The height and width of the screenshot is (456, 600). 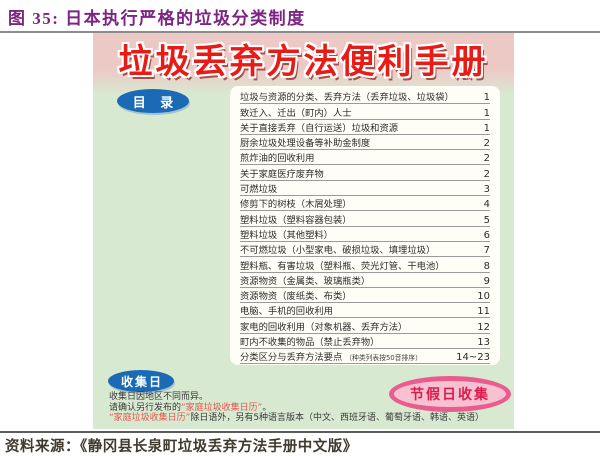 What do you see at coordinates (450, 394) in the screenshot?
I see `holiday-collection-badge: 节假日收集` at bounding box center [450, 394].